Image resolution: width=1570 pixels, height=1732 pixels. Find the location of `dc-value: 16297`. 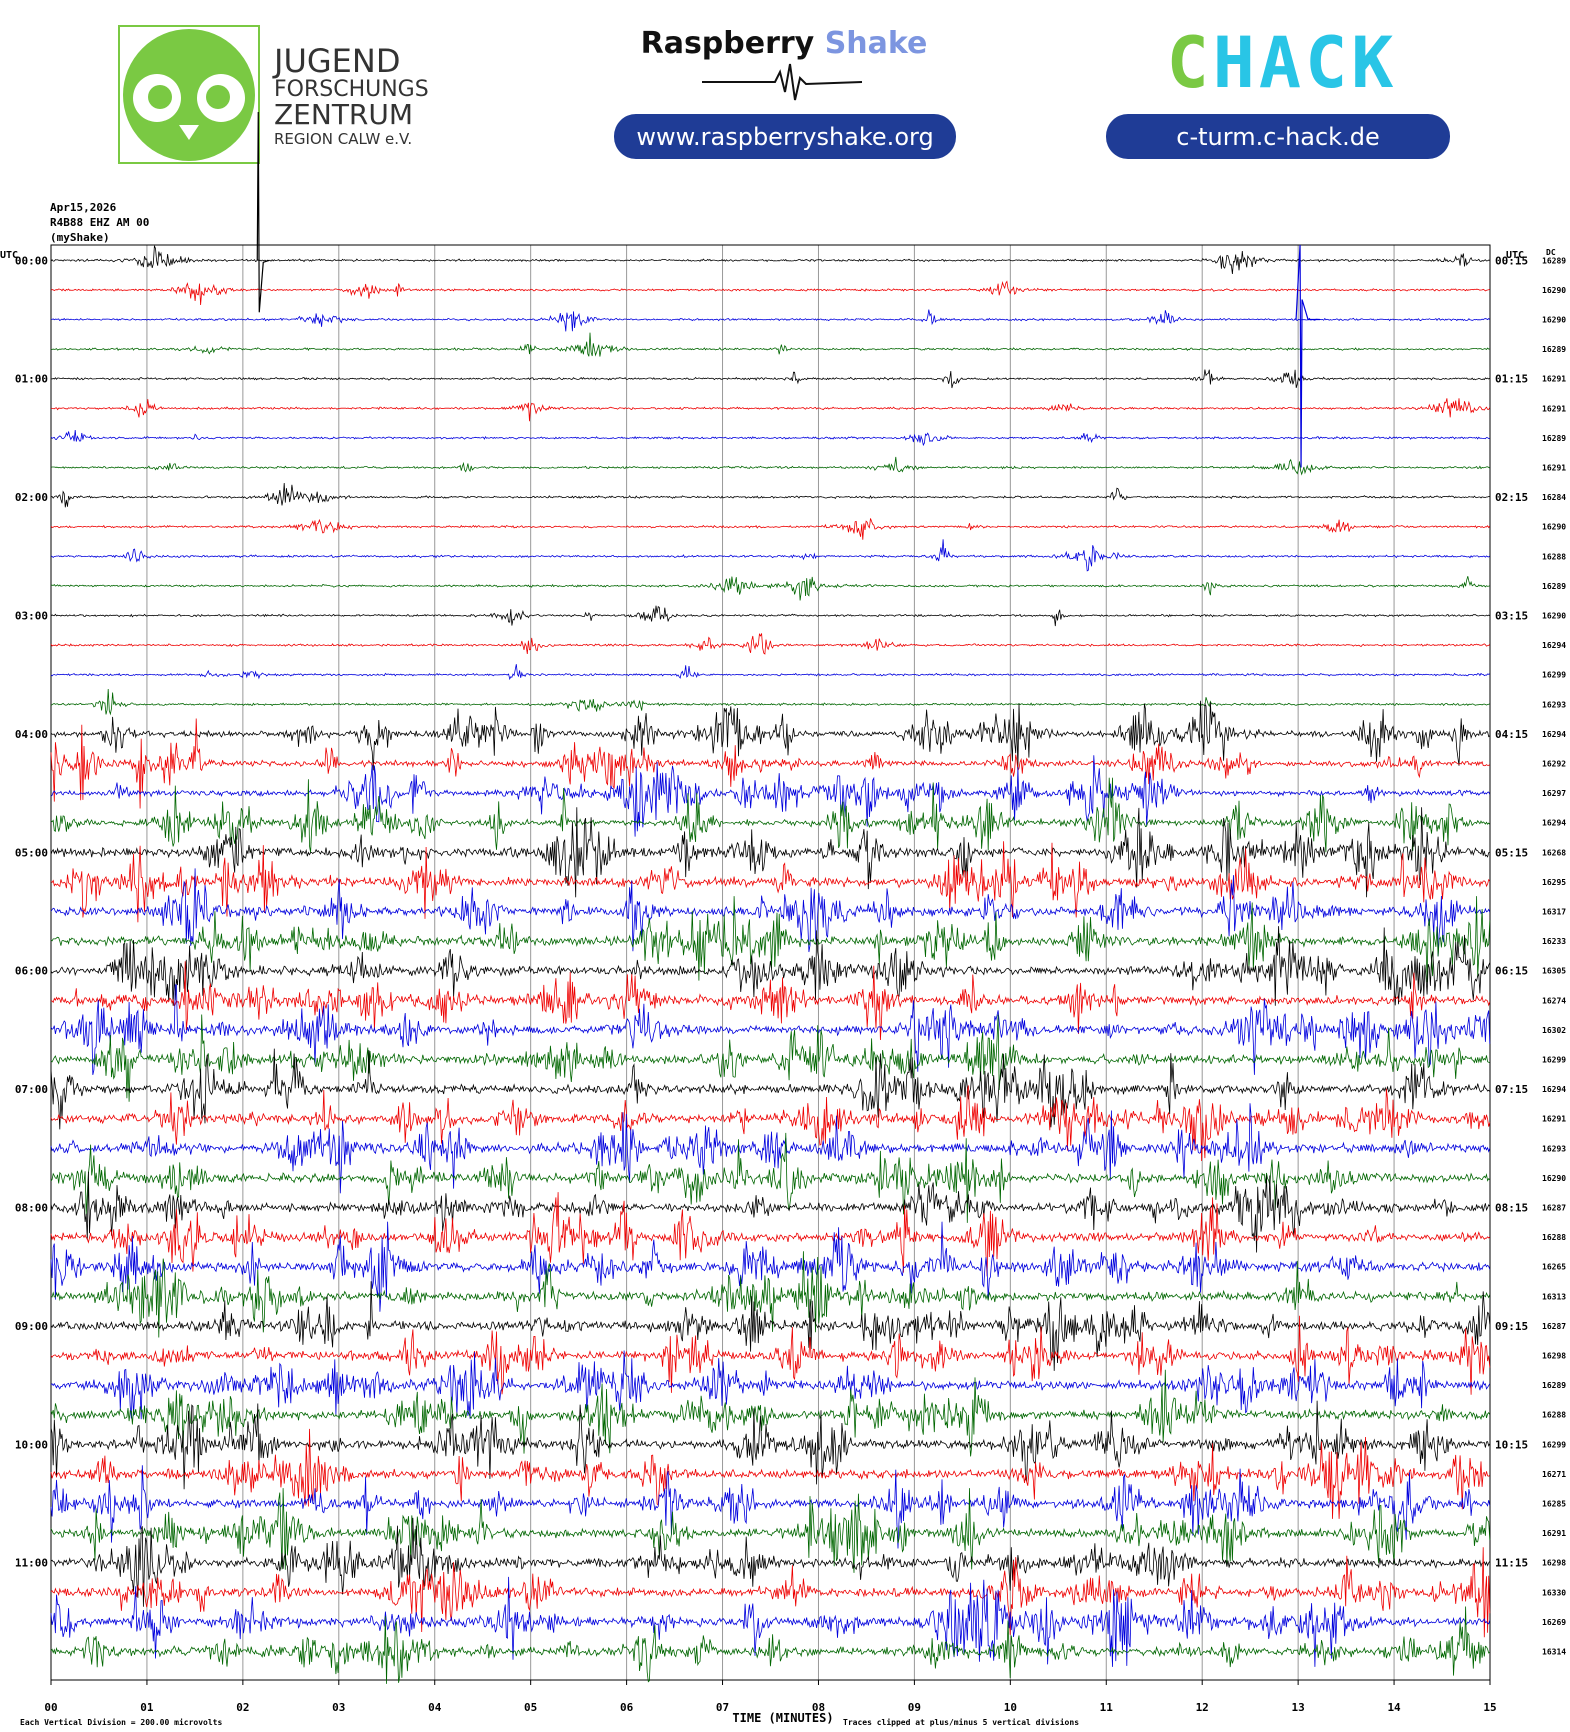

dc-value: 16297 is located at coordinates (1554, 793).